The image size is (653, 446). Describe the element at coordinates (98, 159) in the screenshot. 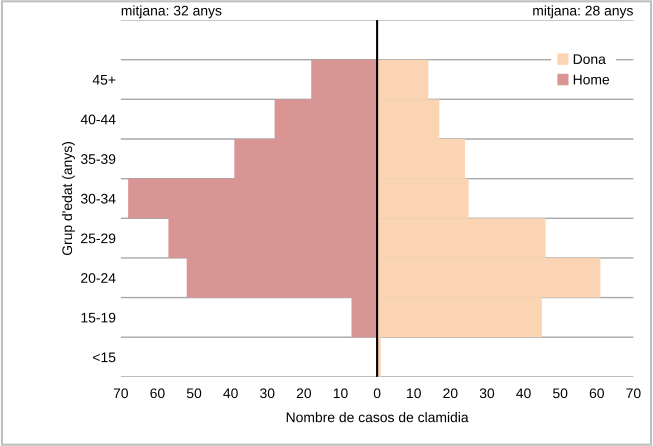

I see `y-tick-label: 35-39` at that location.